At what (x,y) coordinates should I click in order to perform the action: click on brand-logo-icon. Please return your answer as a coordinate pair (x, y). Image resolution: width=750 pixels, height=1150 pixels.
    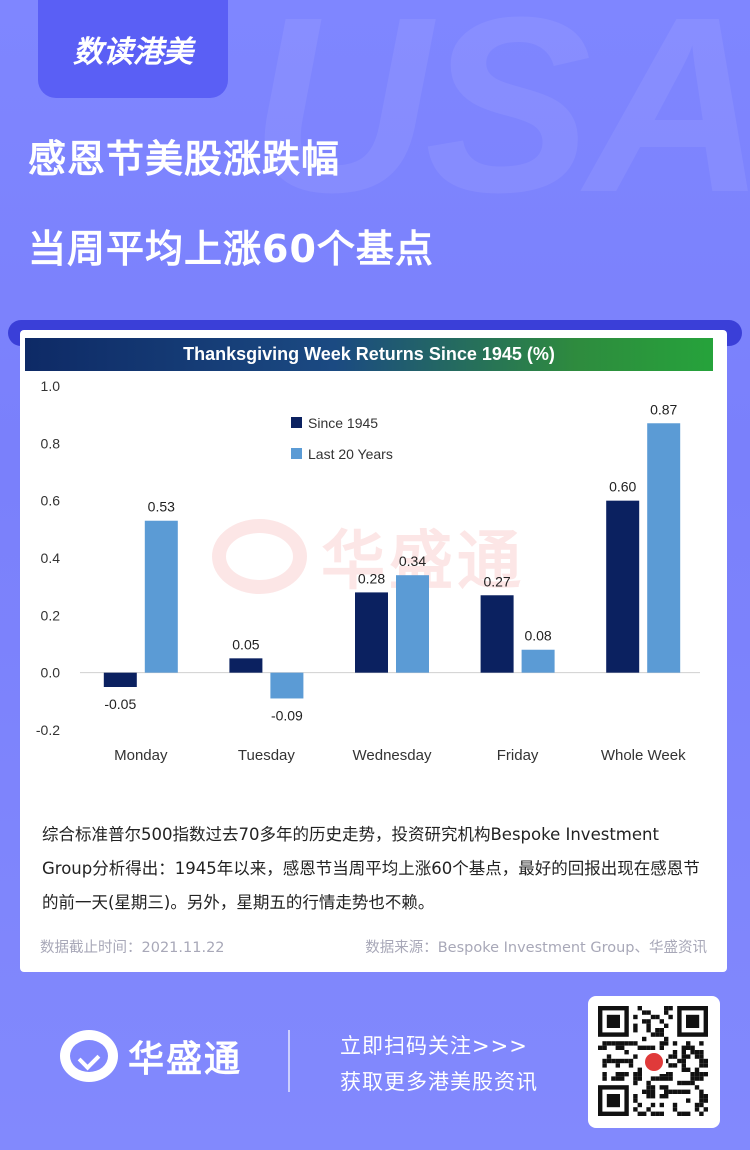
    Looking at the image, I should click on (89, 1056).